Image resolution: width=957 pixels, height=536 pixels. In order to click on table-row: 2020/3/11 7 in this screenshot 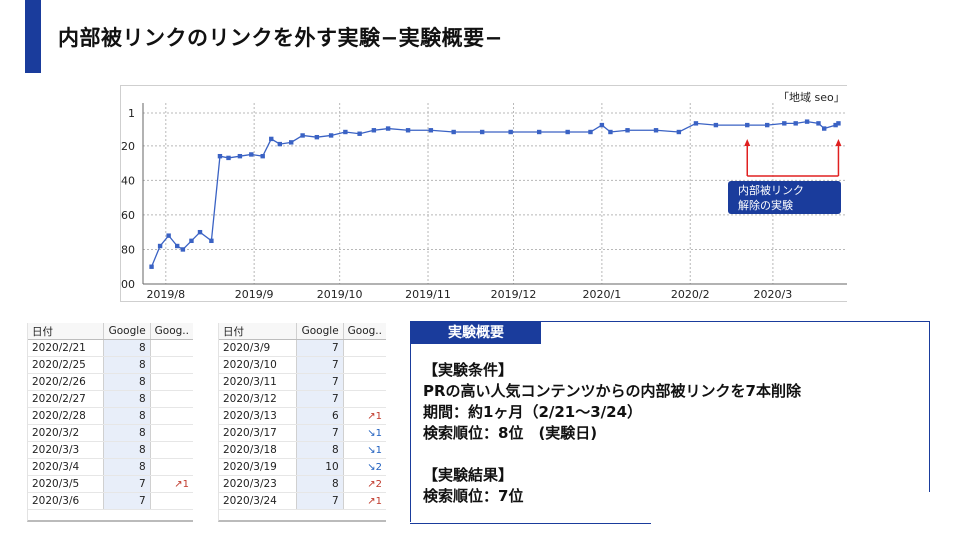, I will do `click(302, 382)`.